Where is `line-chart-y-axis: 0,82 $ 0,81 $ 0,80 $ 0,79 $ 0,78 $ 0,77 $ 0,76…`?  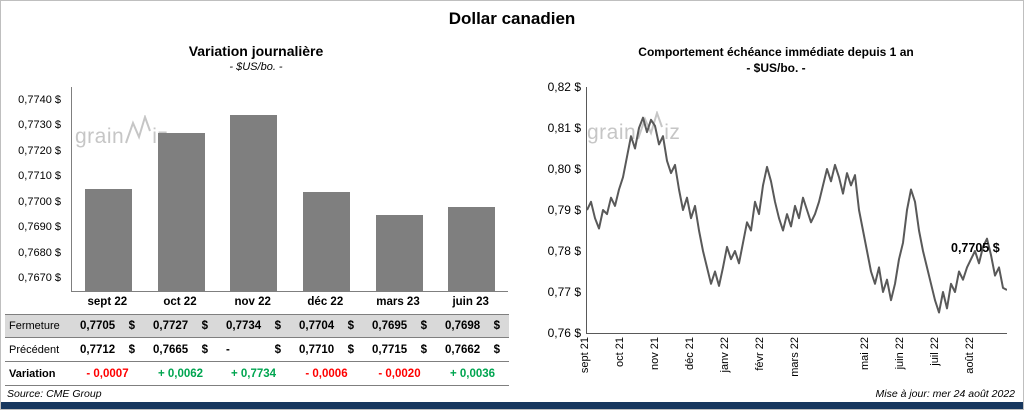
line-chart-y-axis: 0,82 $ 0,81 $ 0,80 $ 0,79 $ 0,78 $ 0,77 $ 0,76… is located at coordinates (558, 210).